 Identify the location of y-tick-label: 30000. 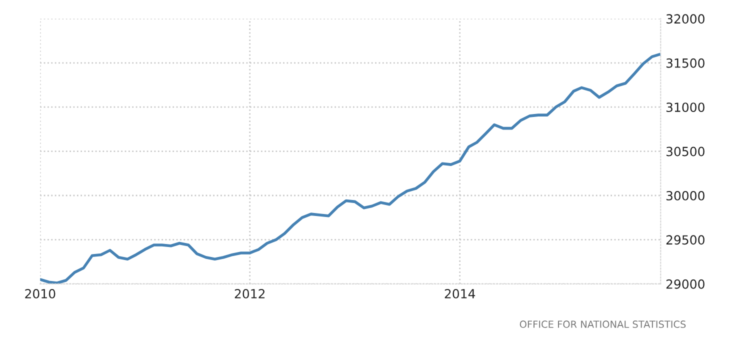
(685, 195).